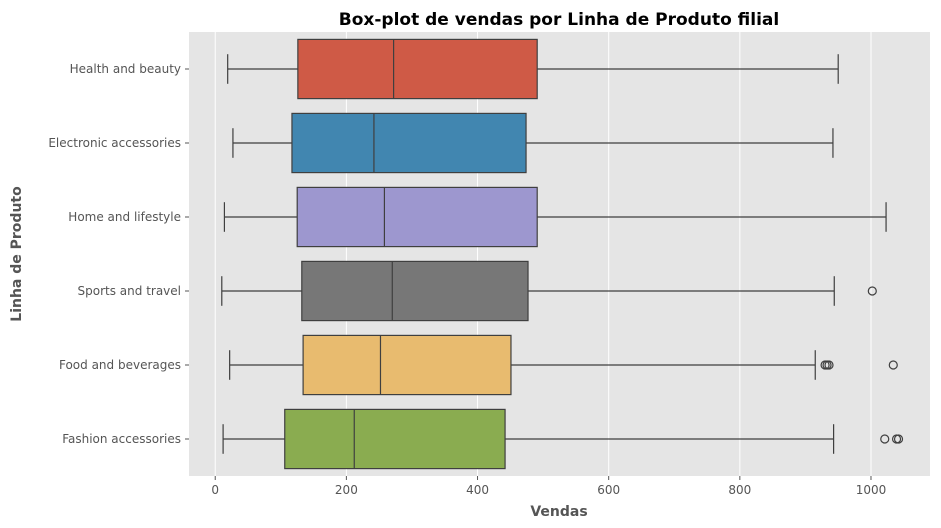 This screenshot has width=941, height=528. Describe the element at coordinates (346, 490) in the screenshot. I see `x-tick-label: 200` at that location.